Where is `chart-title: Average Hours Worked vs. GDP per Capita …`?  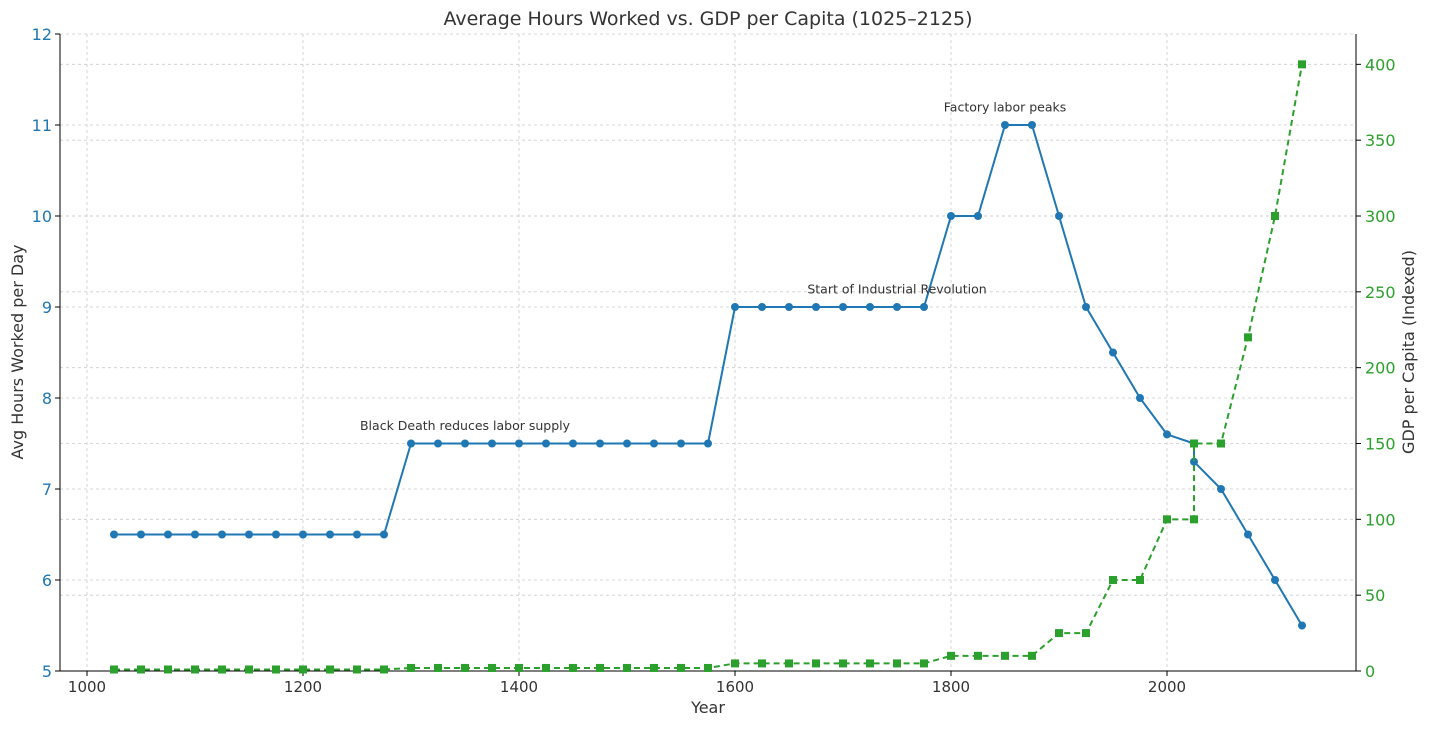
chart-title: Average Hours Worked vs. GDP per Capita … is located at coordinates (707, 19).